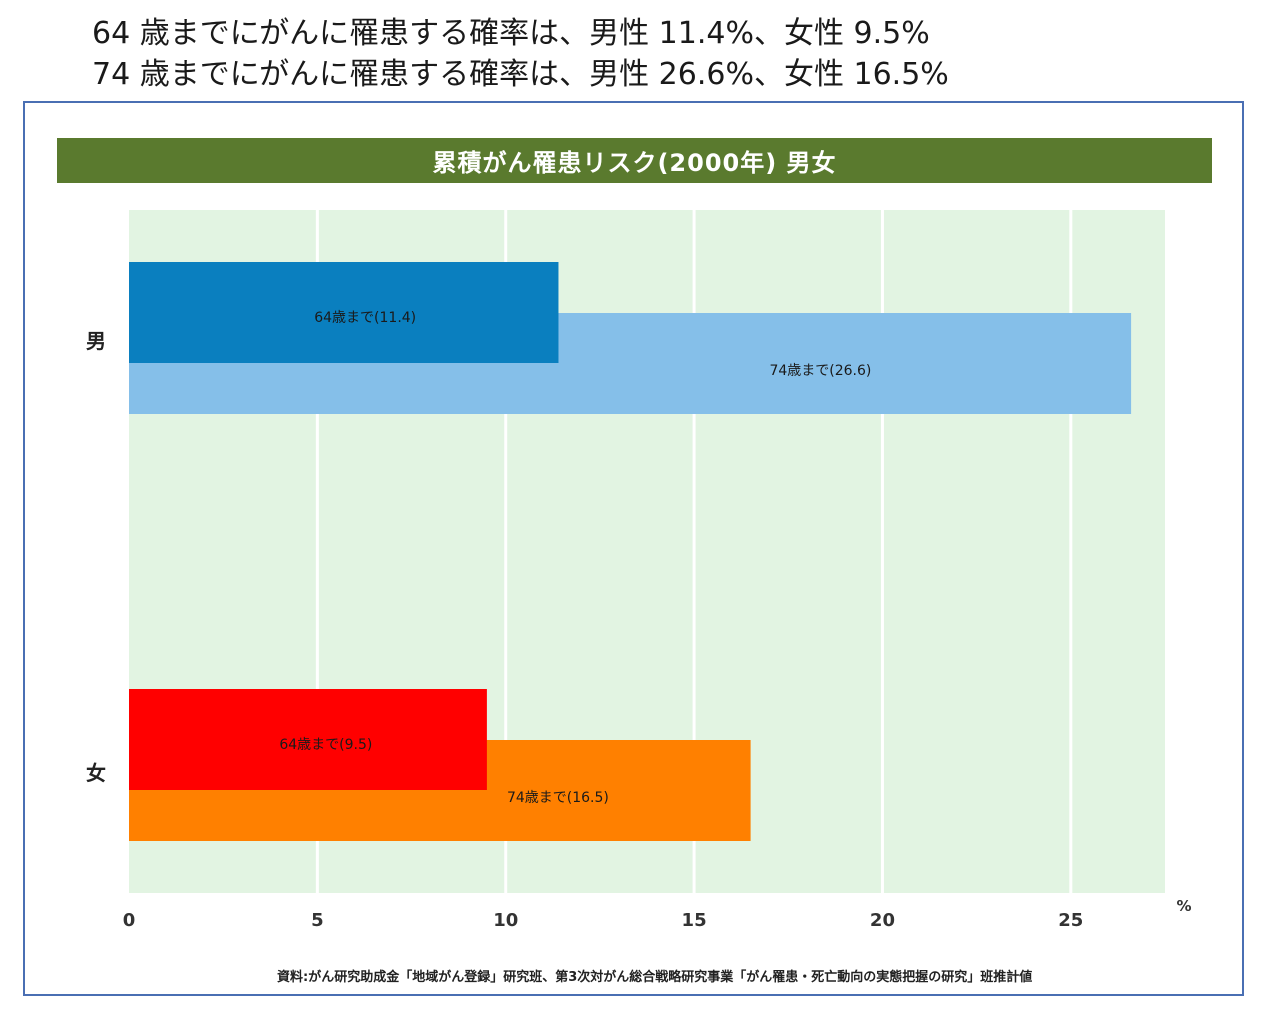  Describe the element at coordinates (511, 33) in the screenshot. I see `headline-line-1: 64 歳までにがんに罹患する確率は、男性 11.4%、女性 9.5%` at that location.